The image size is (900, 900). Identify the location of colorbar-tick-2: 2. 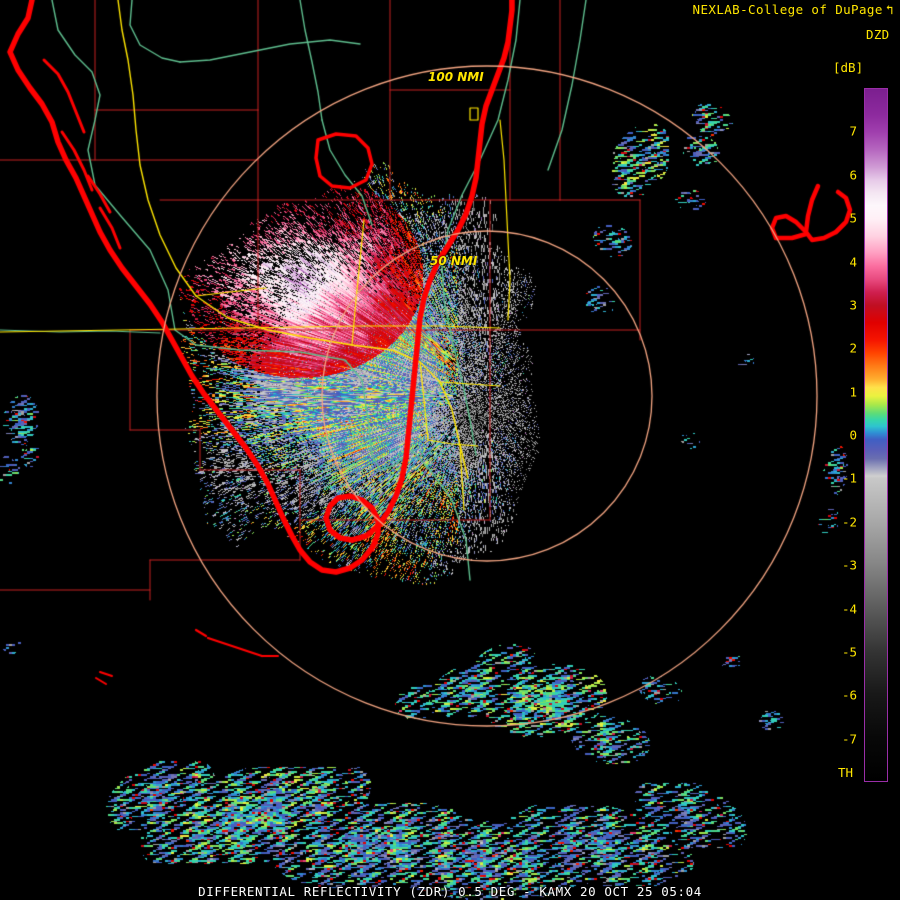
(853, 348).